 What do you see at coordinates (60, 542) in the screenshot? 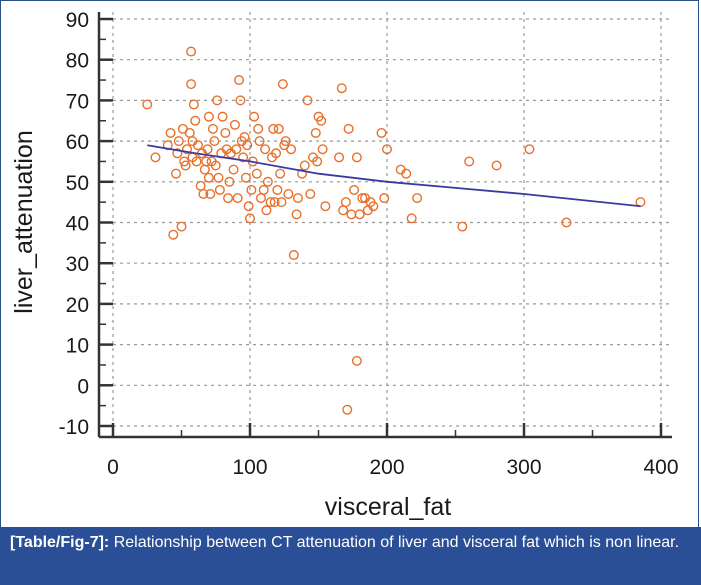
I see `caption-label: [Table/Fig-7]:` at bounding box center [60, 542].